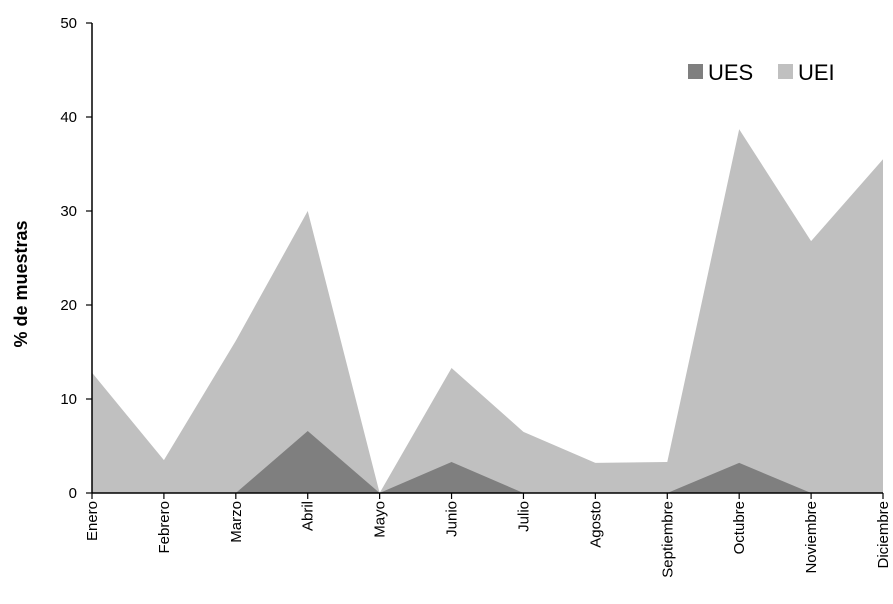 This screenshot has width=893, height=604. What do you see at coordinates (236, 522) in the screenshot?
I see `x-tick-label: Marzo` at bounding box center [236, 522].